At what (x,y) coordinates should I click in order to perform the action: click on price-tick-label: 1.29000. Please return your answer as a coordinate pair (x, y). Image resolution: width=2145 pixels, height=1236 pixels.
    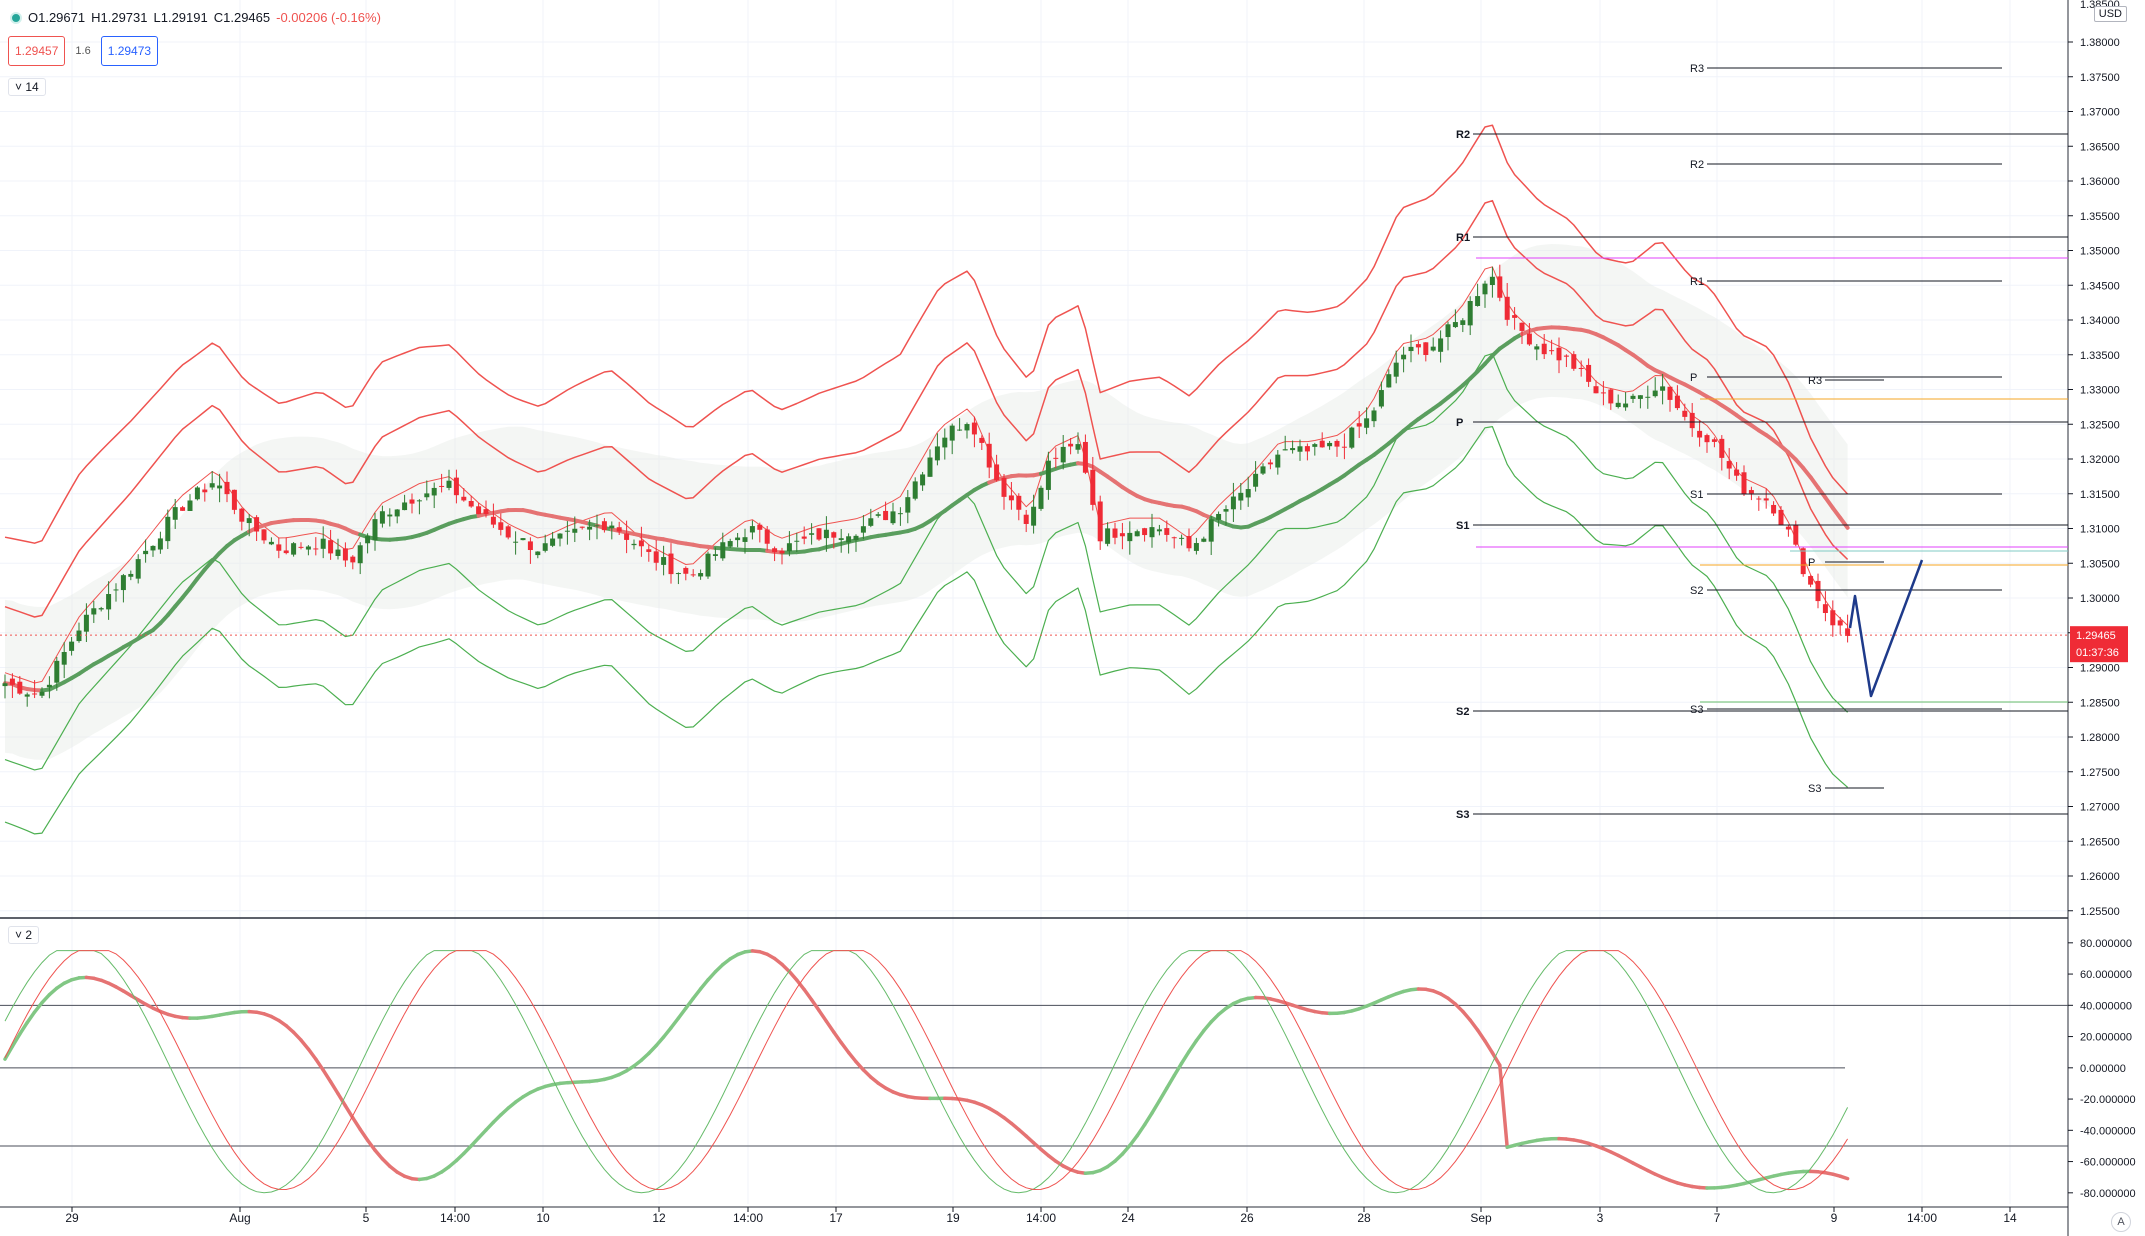
    Looking at the image, I should click on (2100, 669).